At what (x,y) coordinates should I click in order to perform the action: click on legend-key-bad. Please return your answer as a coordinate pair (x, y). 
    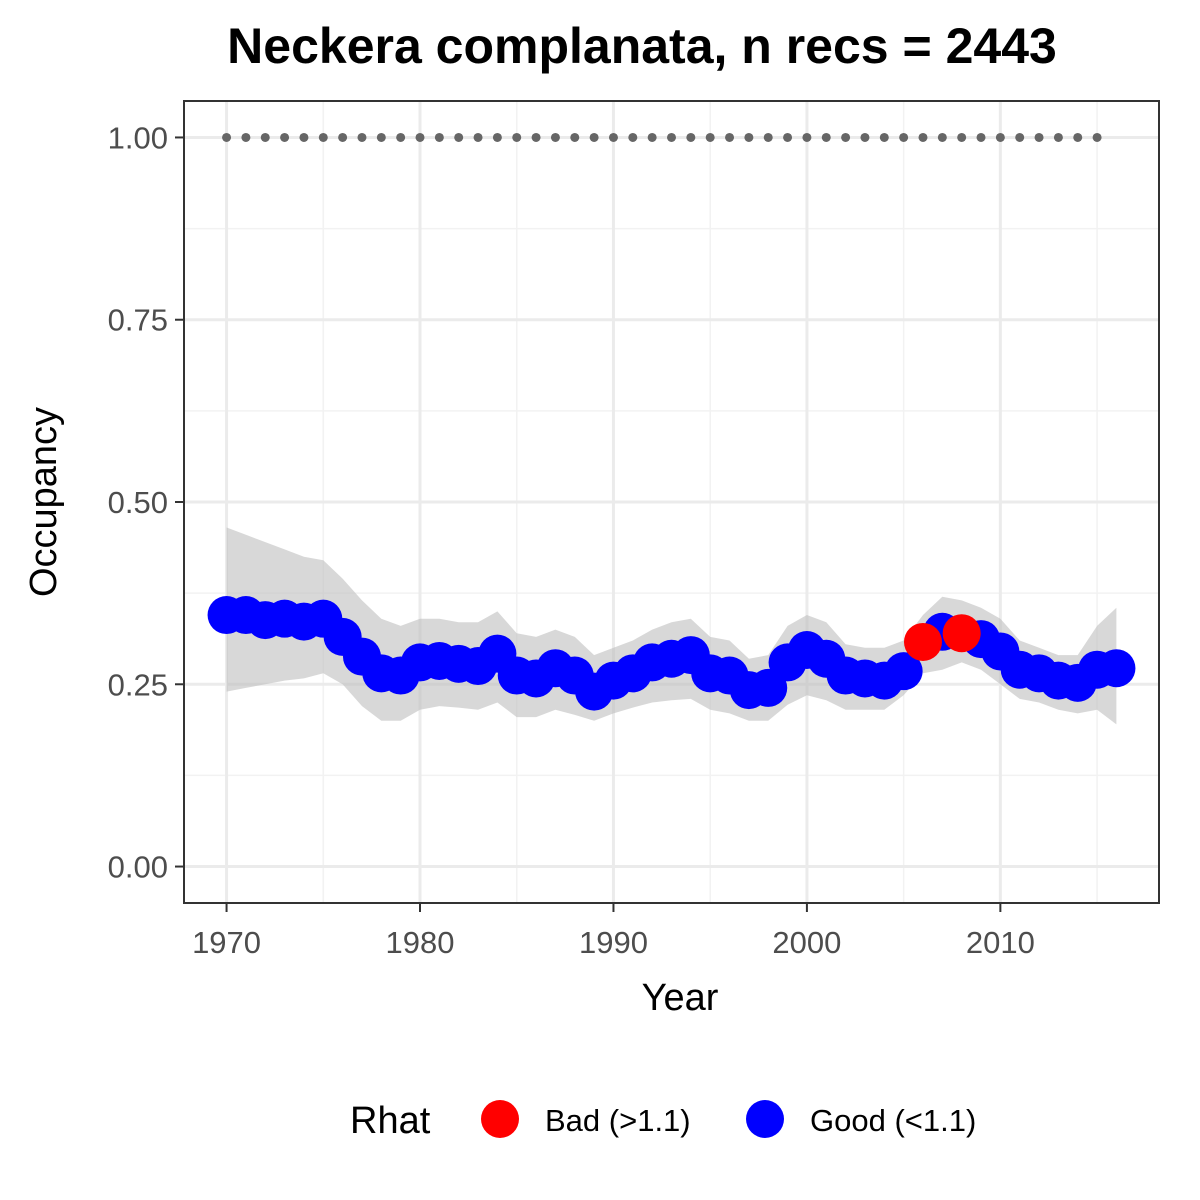
    Looking at the image, I should click on (500, 1119).